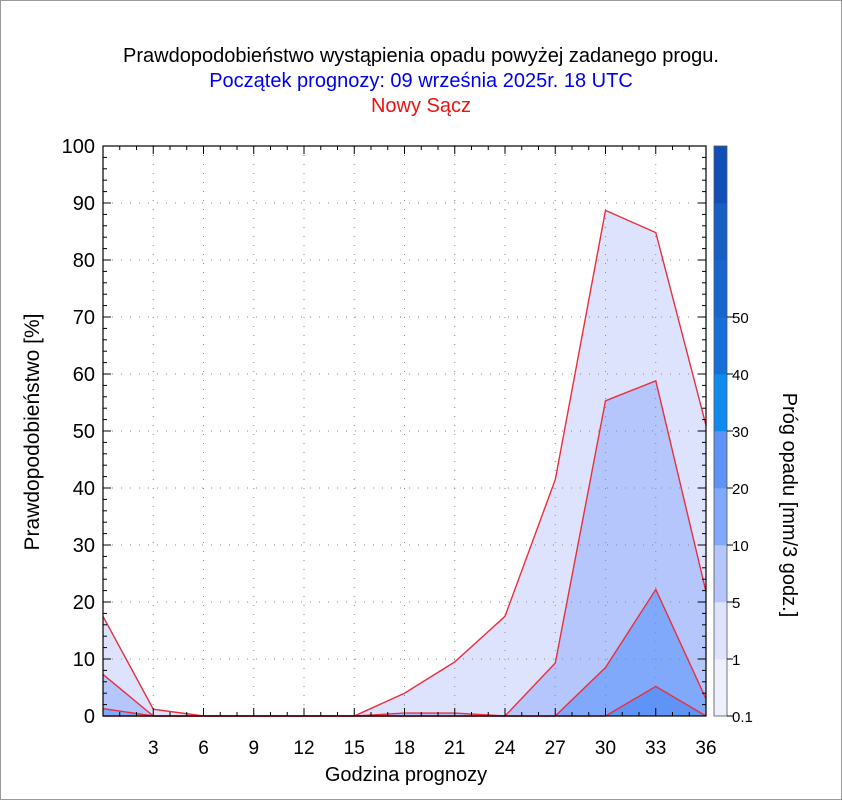  I want to click on y-tick-label: 0, so click(89, 717).